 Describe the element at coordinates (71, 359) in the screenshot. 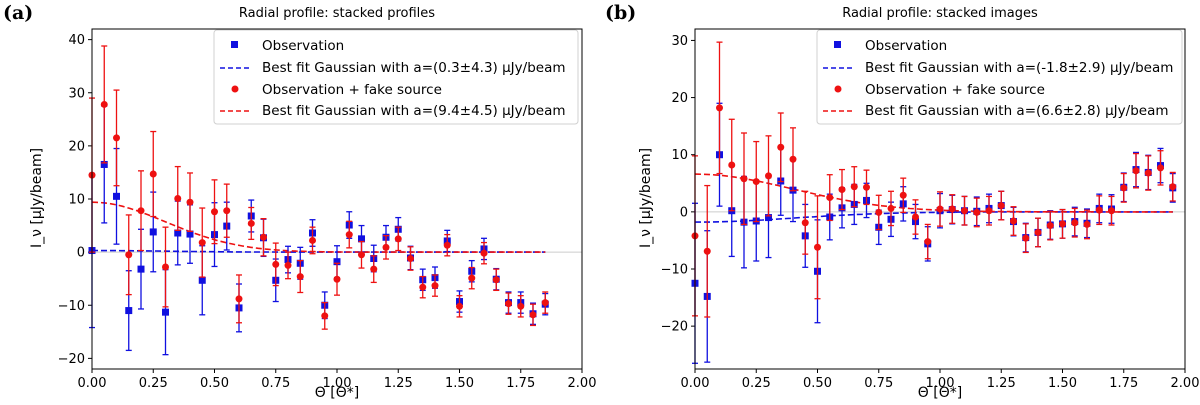

I see `y-tick-label: −20` at that location.